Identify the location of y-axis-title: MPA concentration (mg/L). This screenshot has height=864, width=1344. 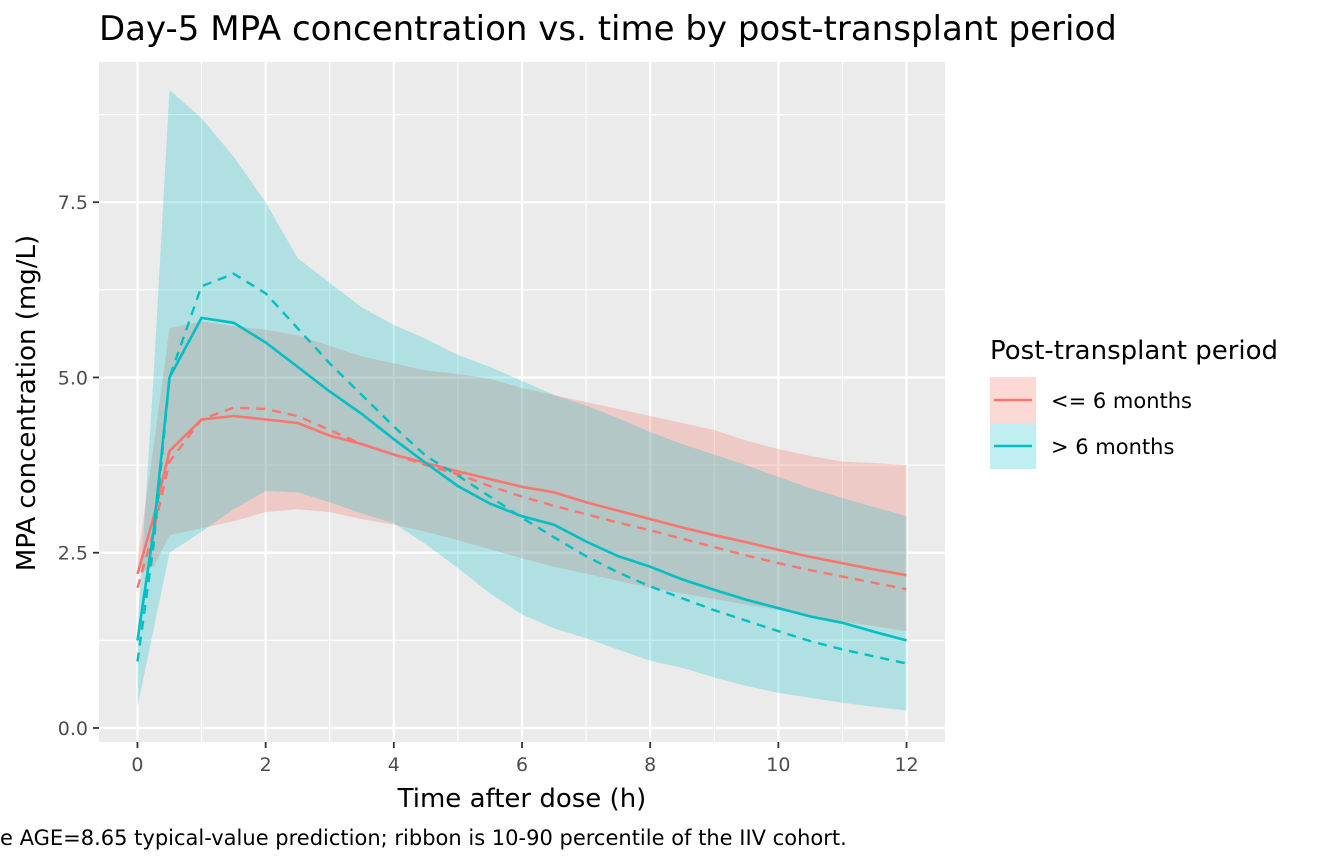
(27, 403).